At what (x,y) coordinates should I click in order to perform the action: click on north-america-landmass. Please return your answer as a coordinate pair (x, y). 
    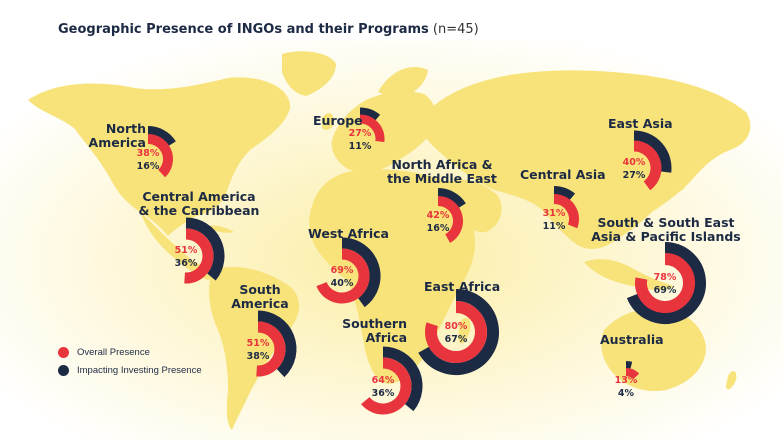
    Looking at the image, I should click on (159, 156).